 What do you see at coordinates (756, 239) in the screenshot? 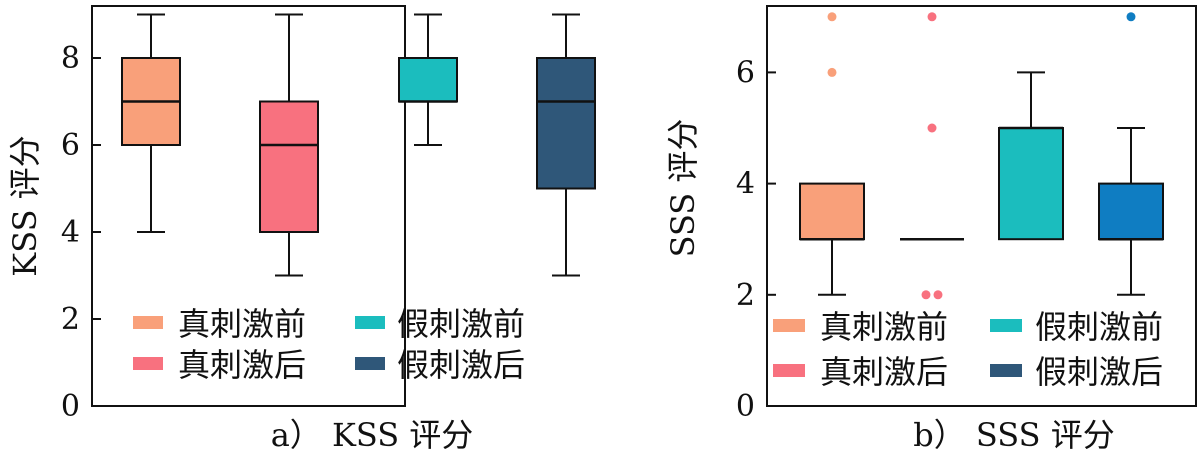
I see `panel-b-y-ticks: 0 2 4 6` at bounding box center [756, 239].